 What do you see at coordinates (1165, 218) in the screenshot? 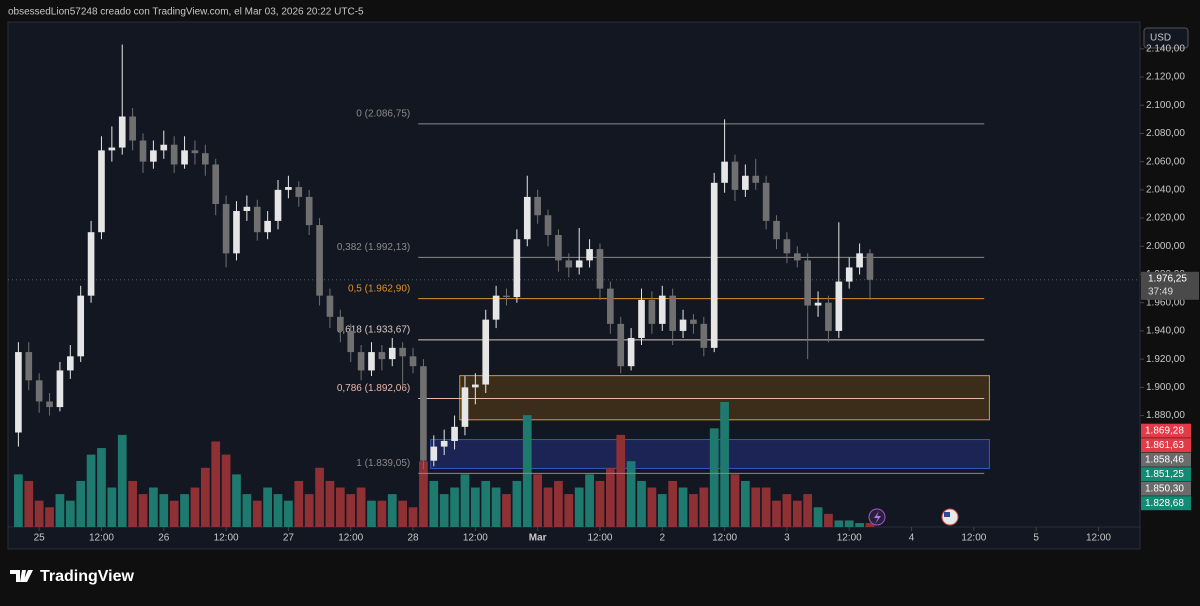
I see `y-tick-label: 2.020,00` at bounding box center [1165, 218].